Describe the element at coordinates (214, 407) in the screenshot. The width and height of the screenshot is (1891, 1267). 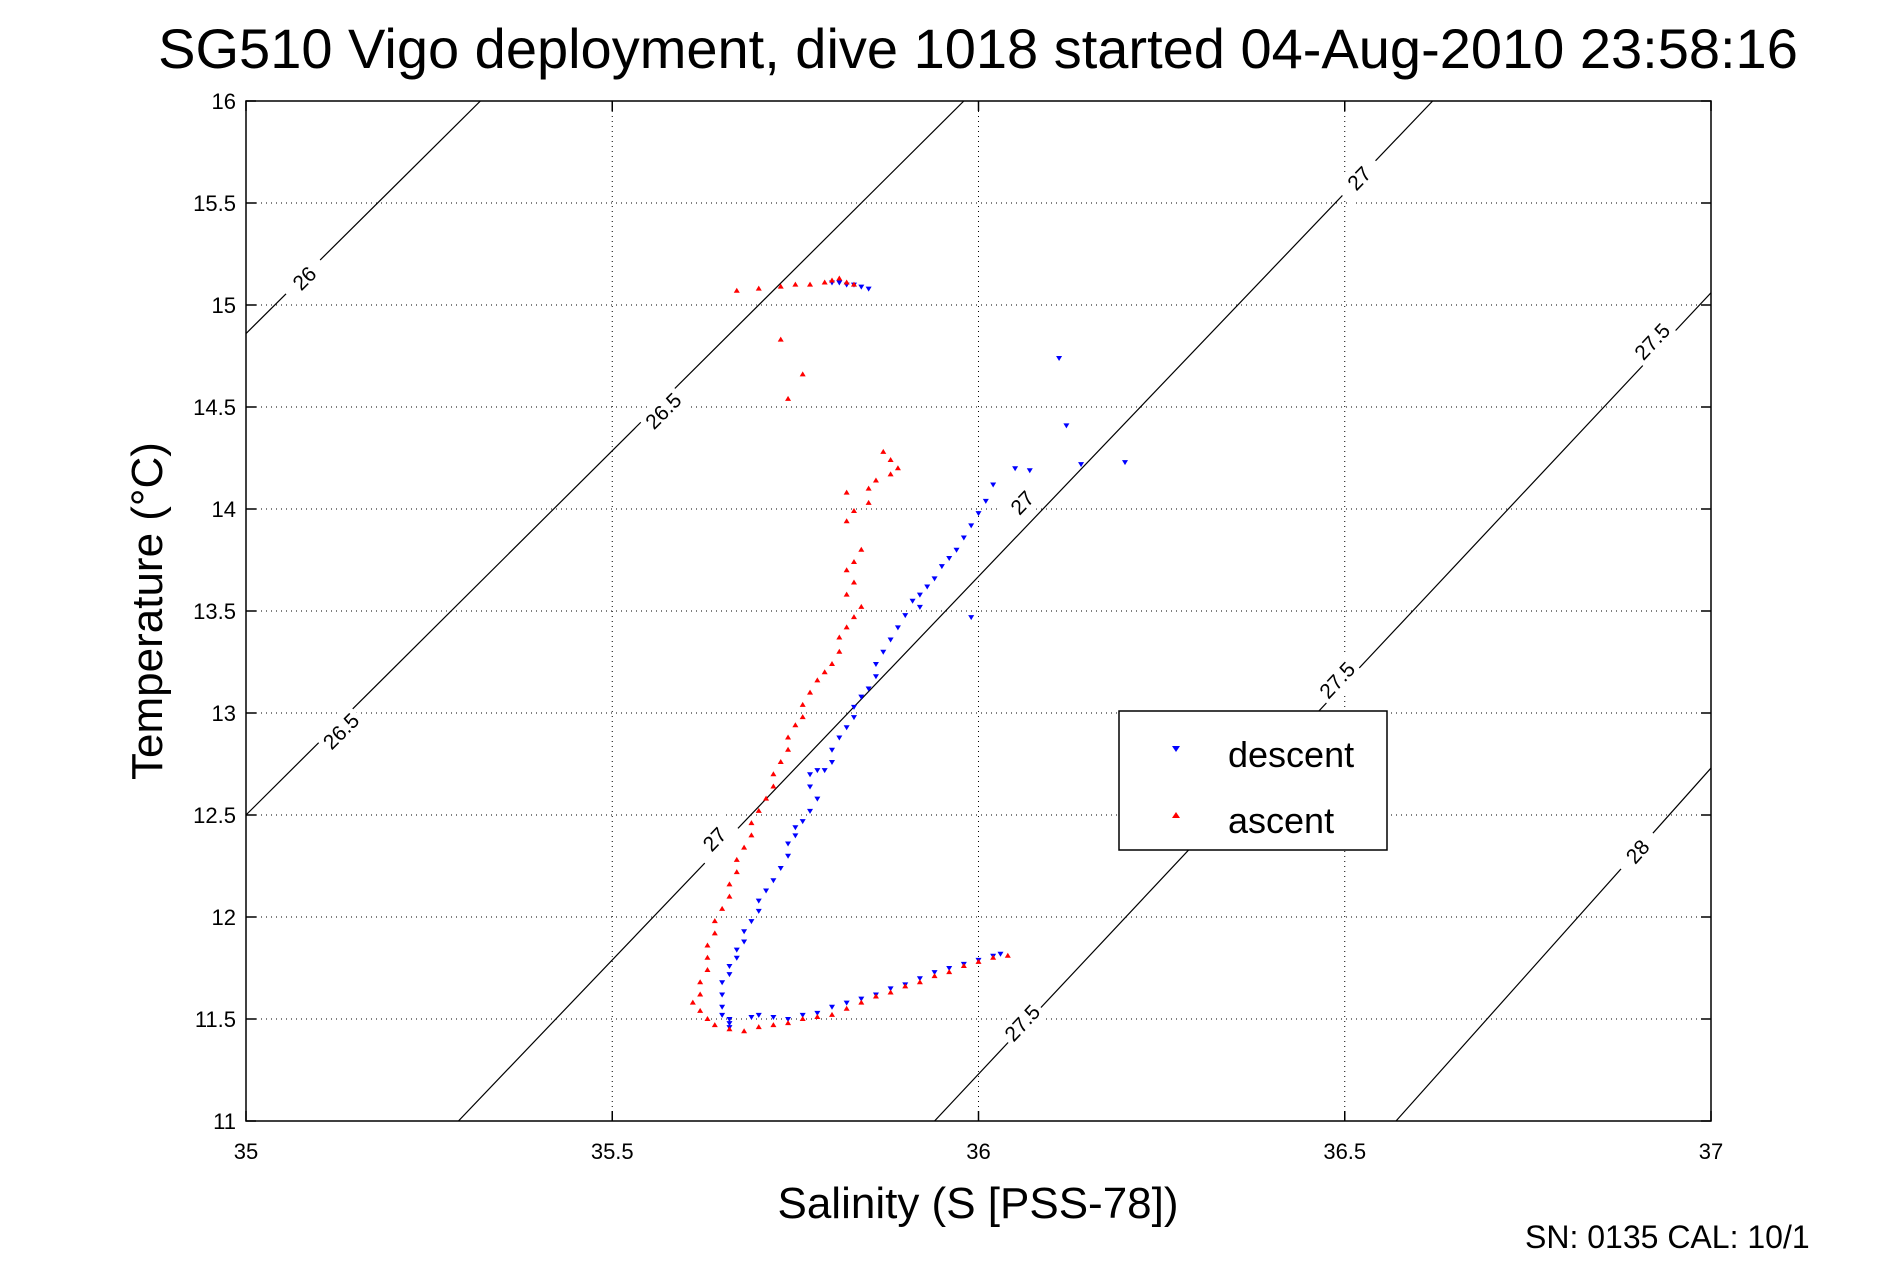
I see `y-tick-label: 14.5` at that location.